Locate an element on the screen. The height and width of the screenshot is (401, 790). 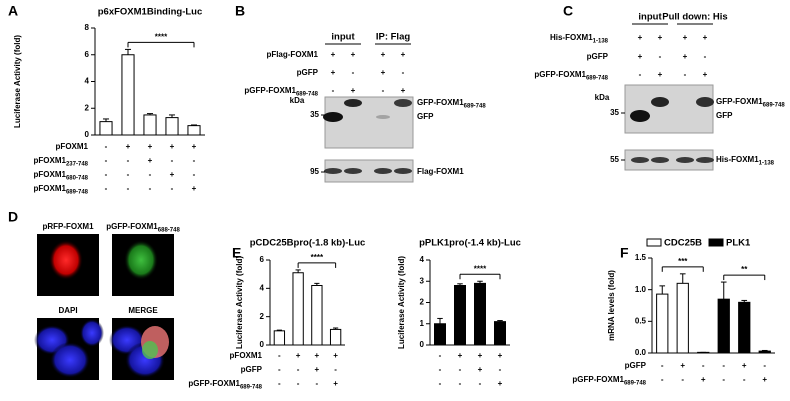
condition-label: pFOXM1689-748 is located at coordinates (61, 189).